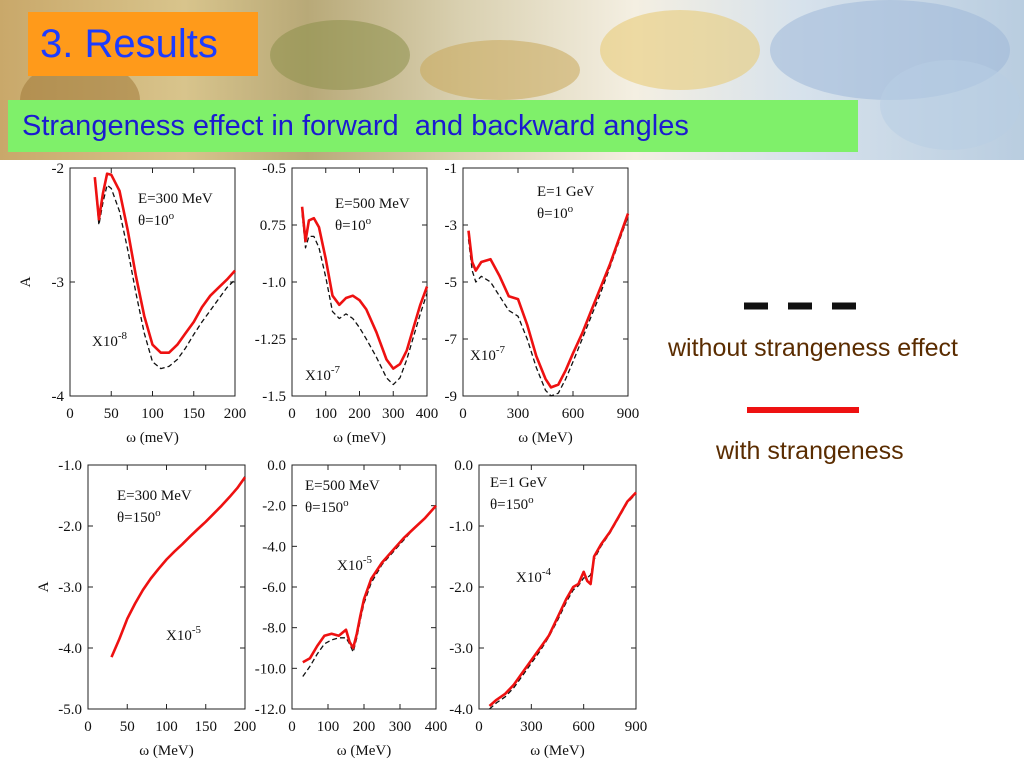  Describe the element at coordinates (206, 727) in the screenshot. I see `x-tick-label: 150` at that location.